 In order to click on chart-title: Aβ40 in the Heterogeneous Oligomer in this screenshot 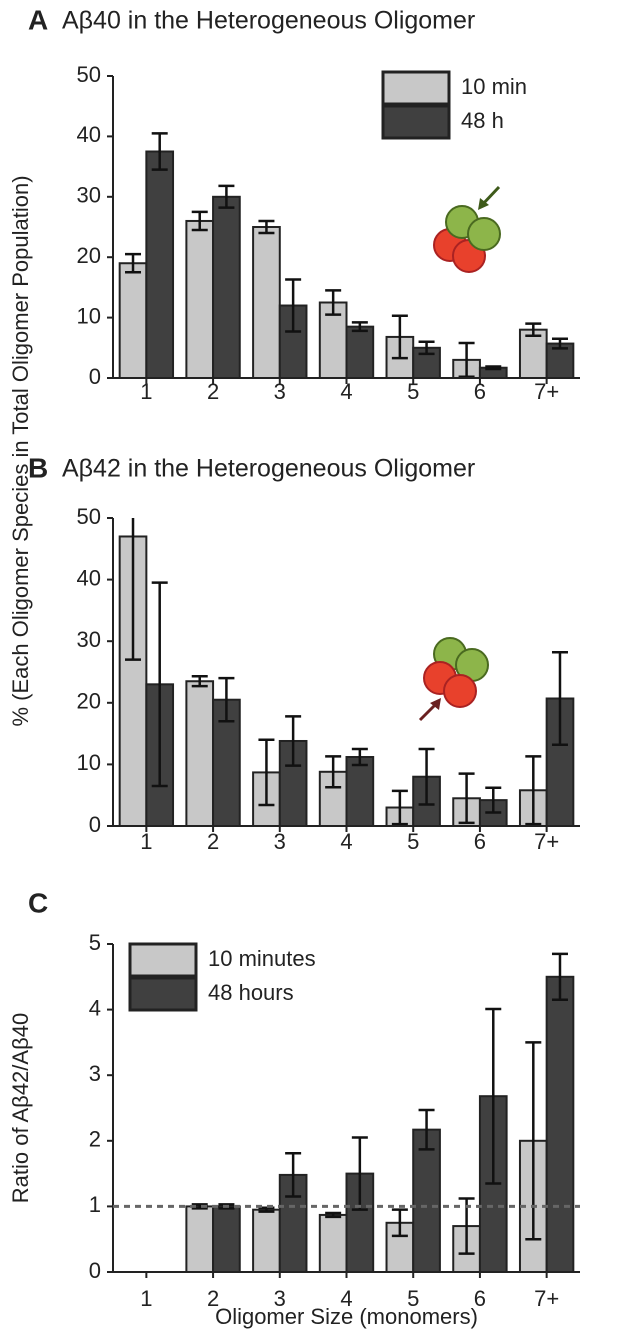, I will do `click(268, 21)`.